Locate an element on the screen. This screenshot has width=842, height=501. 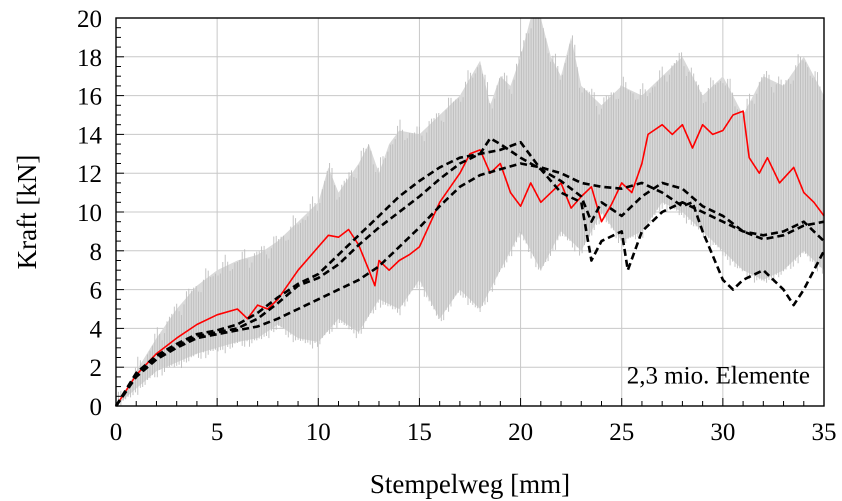
x-tick-label: 30 is located at coordinates (722, 432).